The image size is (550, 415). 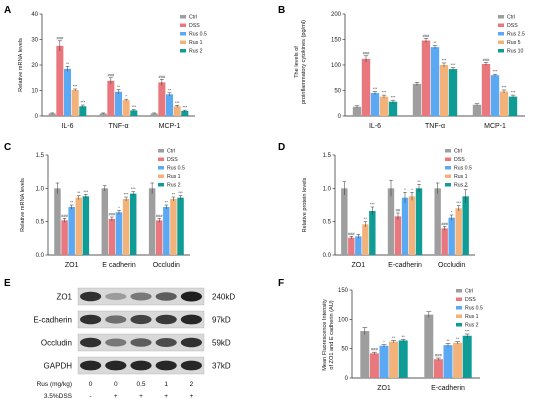 I want to click on legend-label: Rus 0.5, so click(x=463, y=169).